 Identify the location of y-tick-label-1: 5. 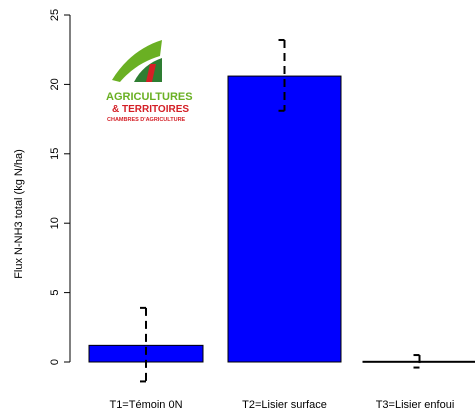
(55, 293).